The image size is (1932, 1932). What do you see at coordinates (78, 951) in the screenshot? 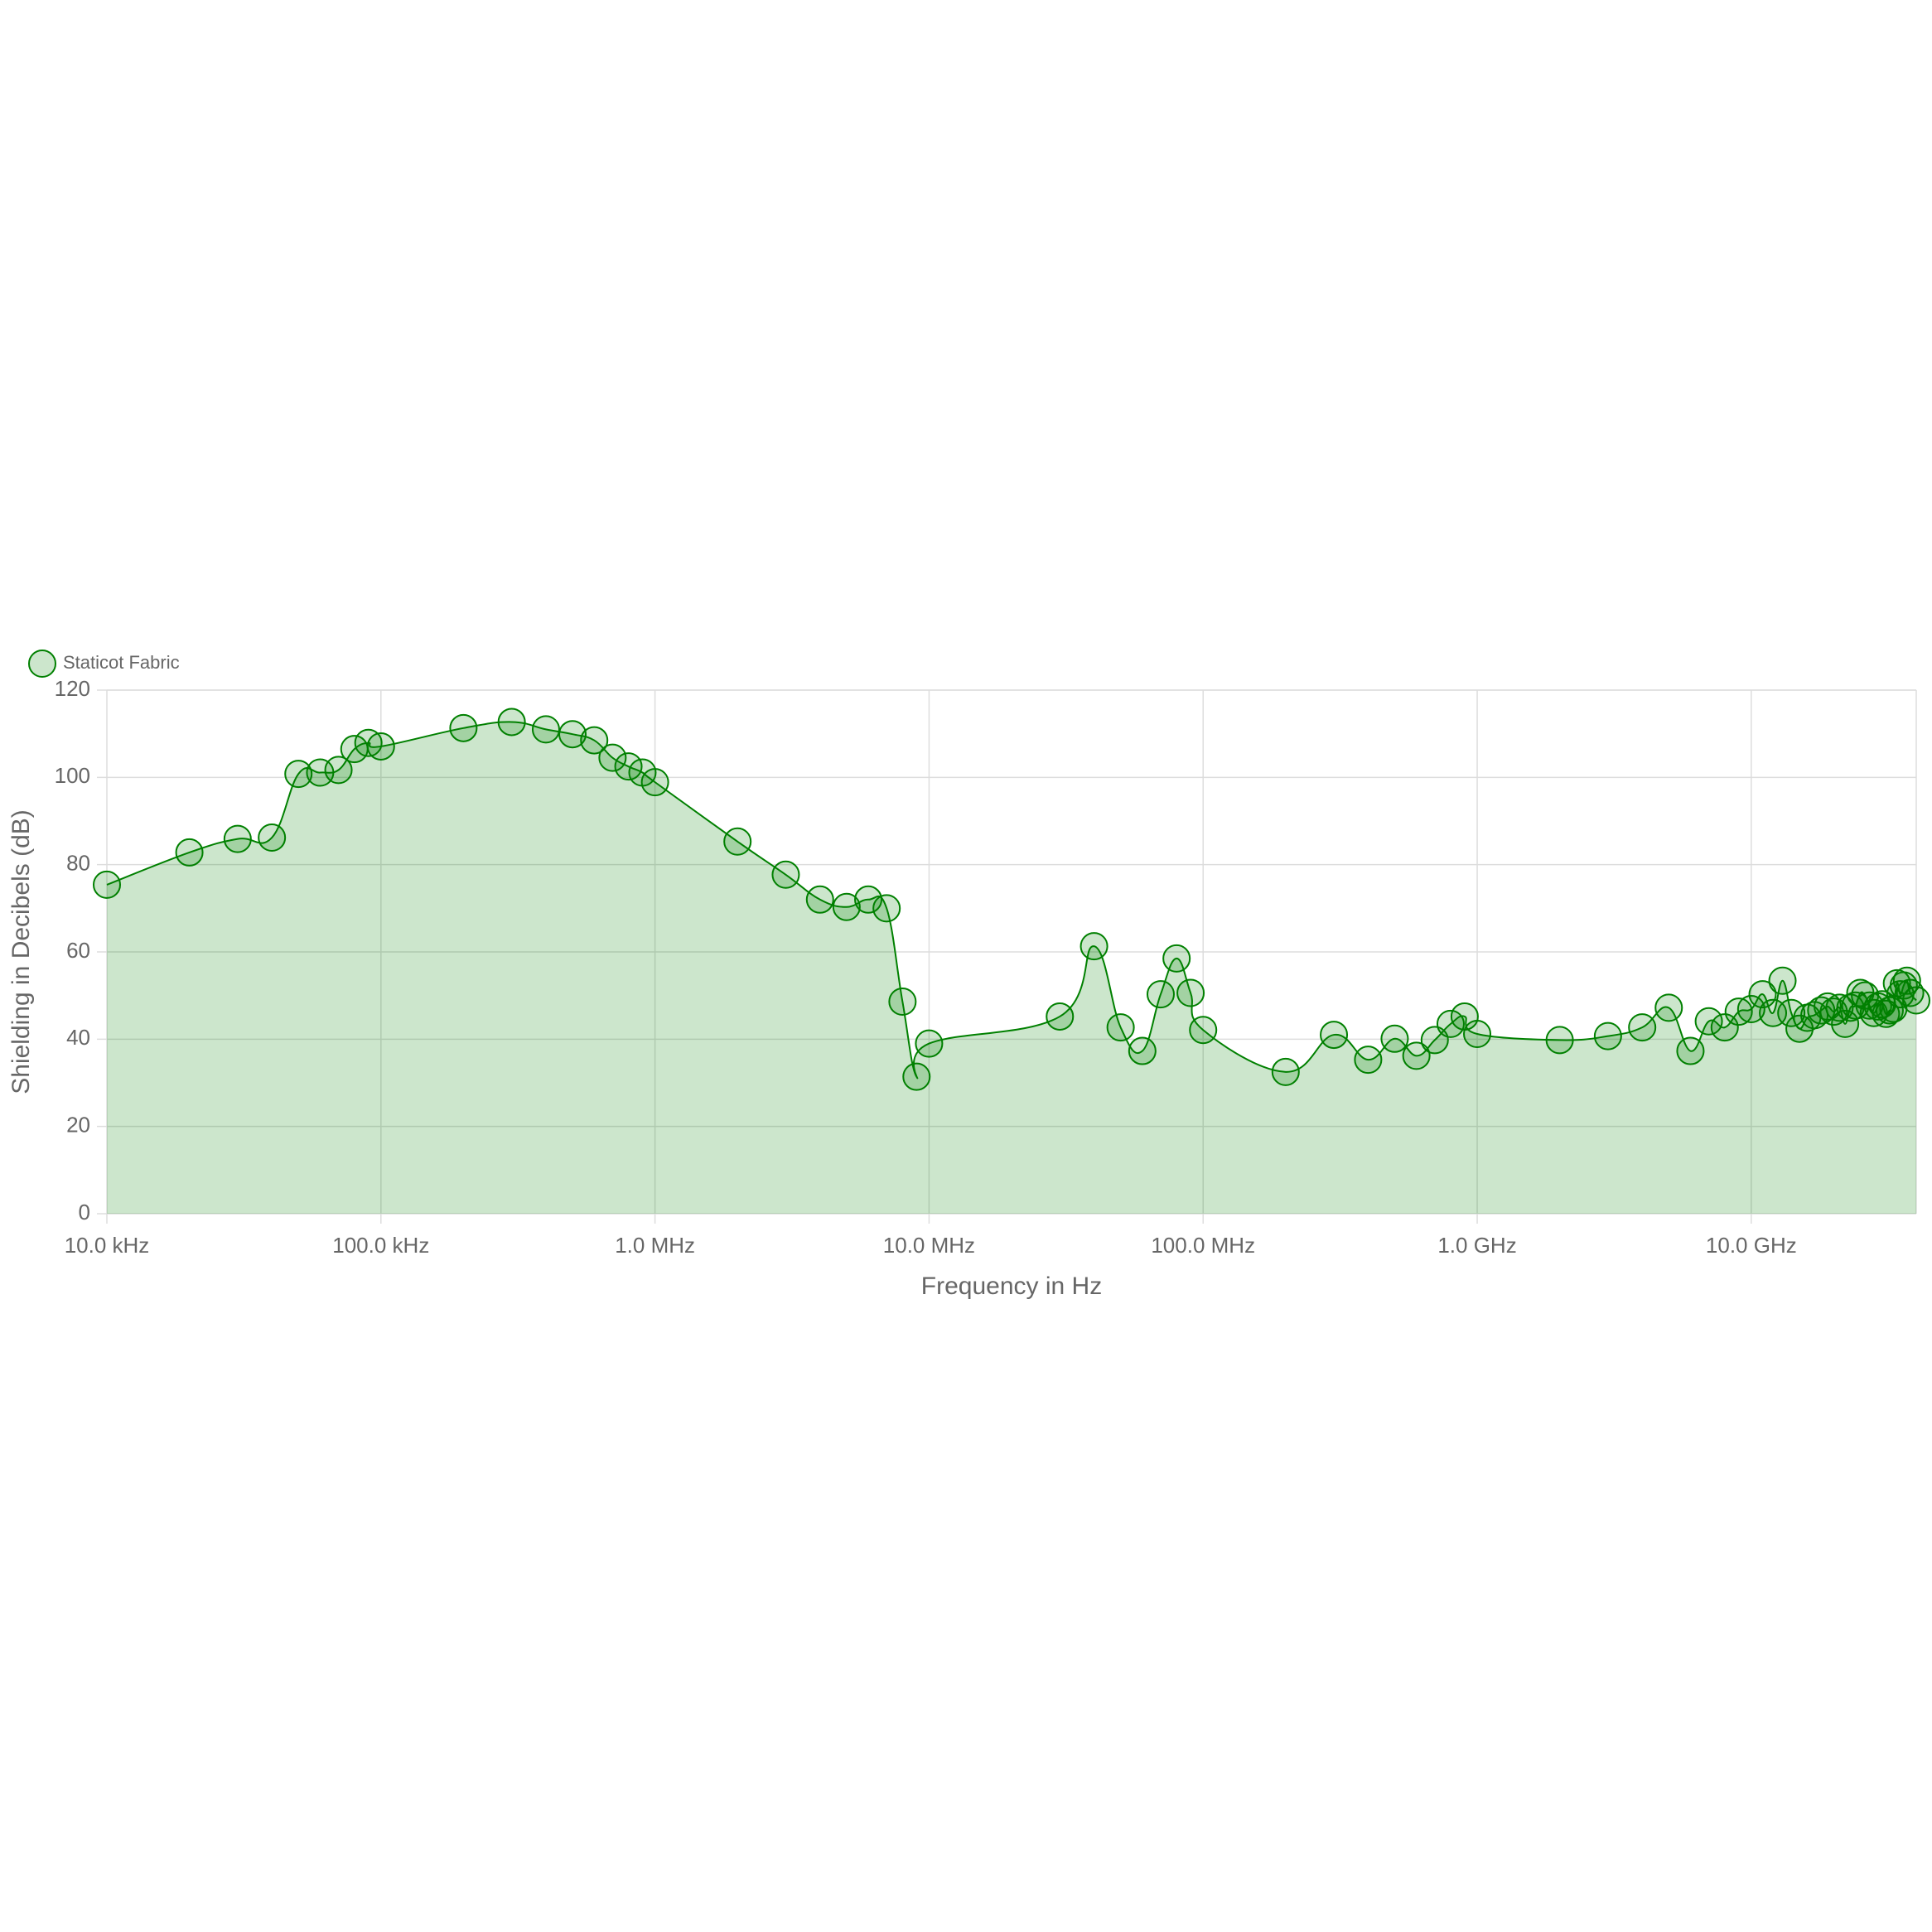
I see `y-tick-label: 60` at bounding box center [78, 951].